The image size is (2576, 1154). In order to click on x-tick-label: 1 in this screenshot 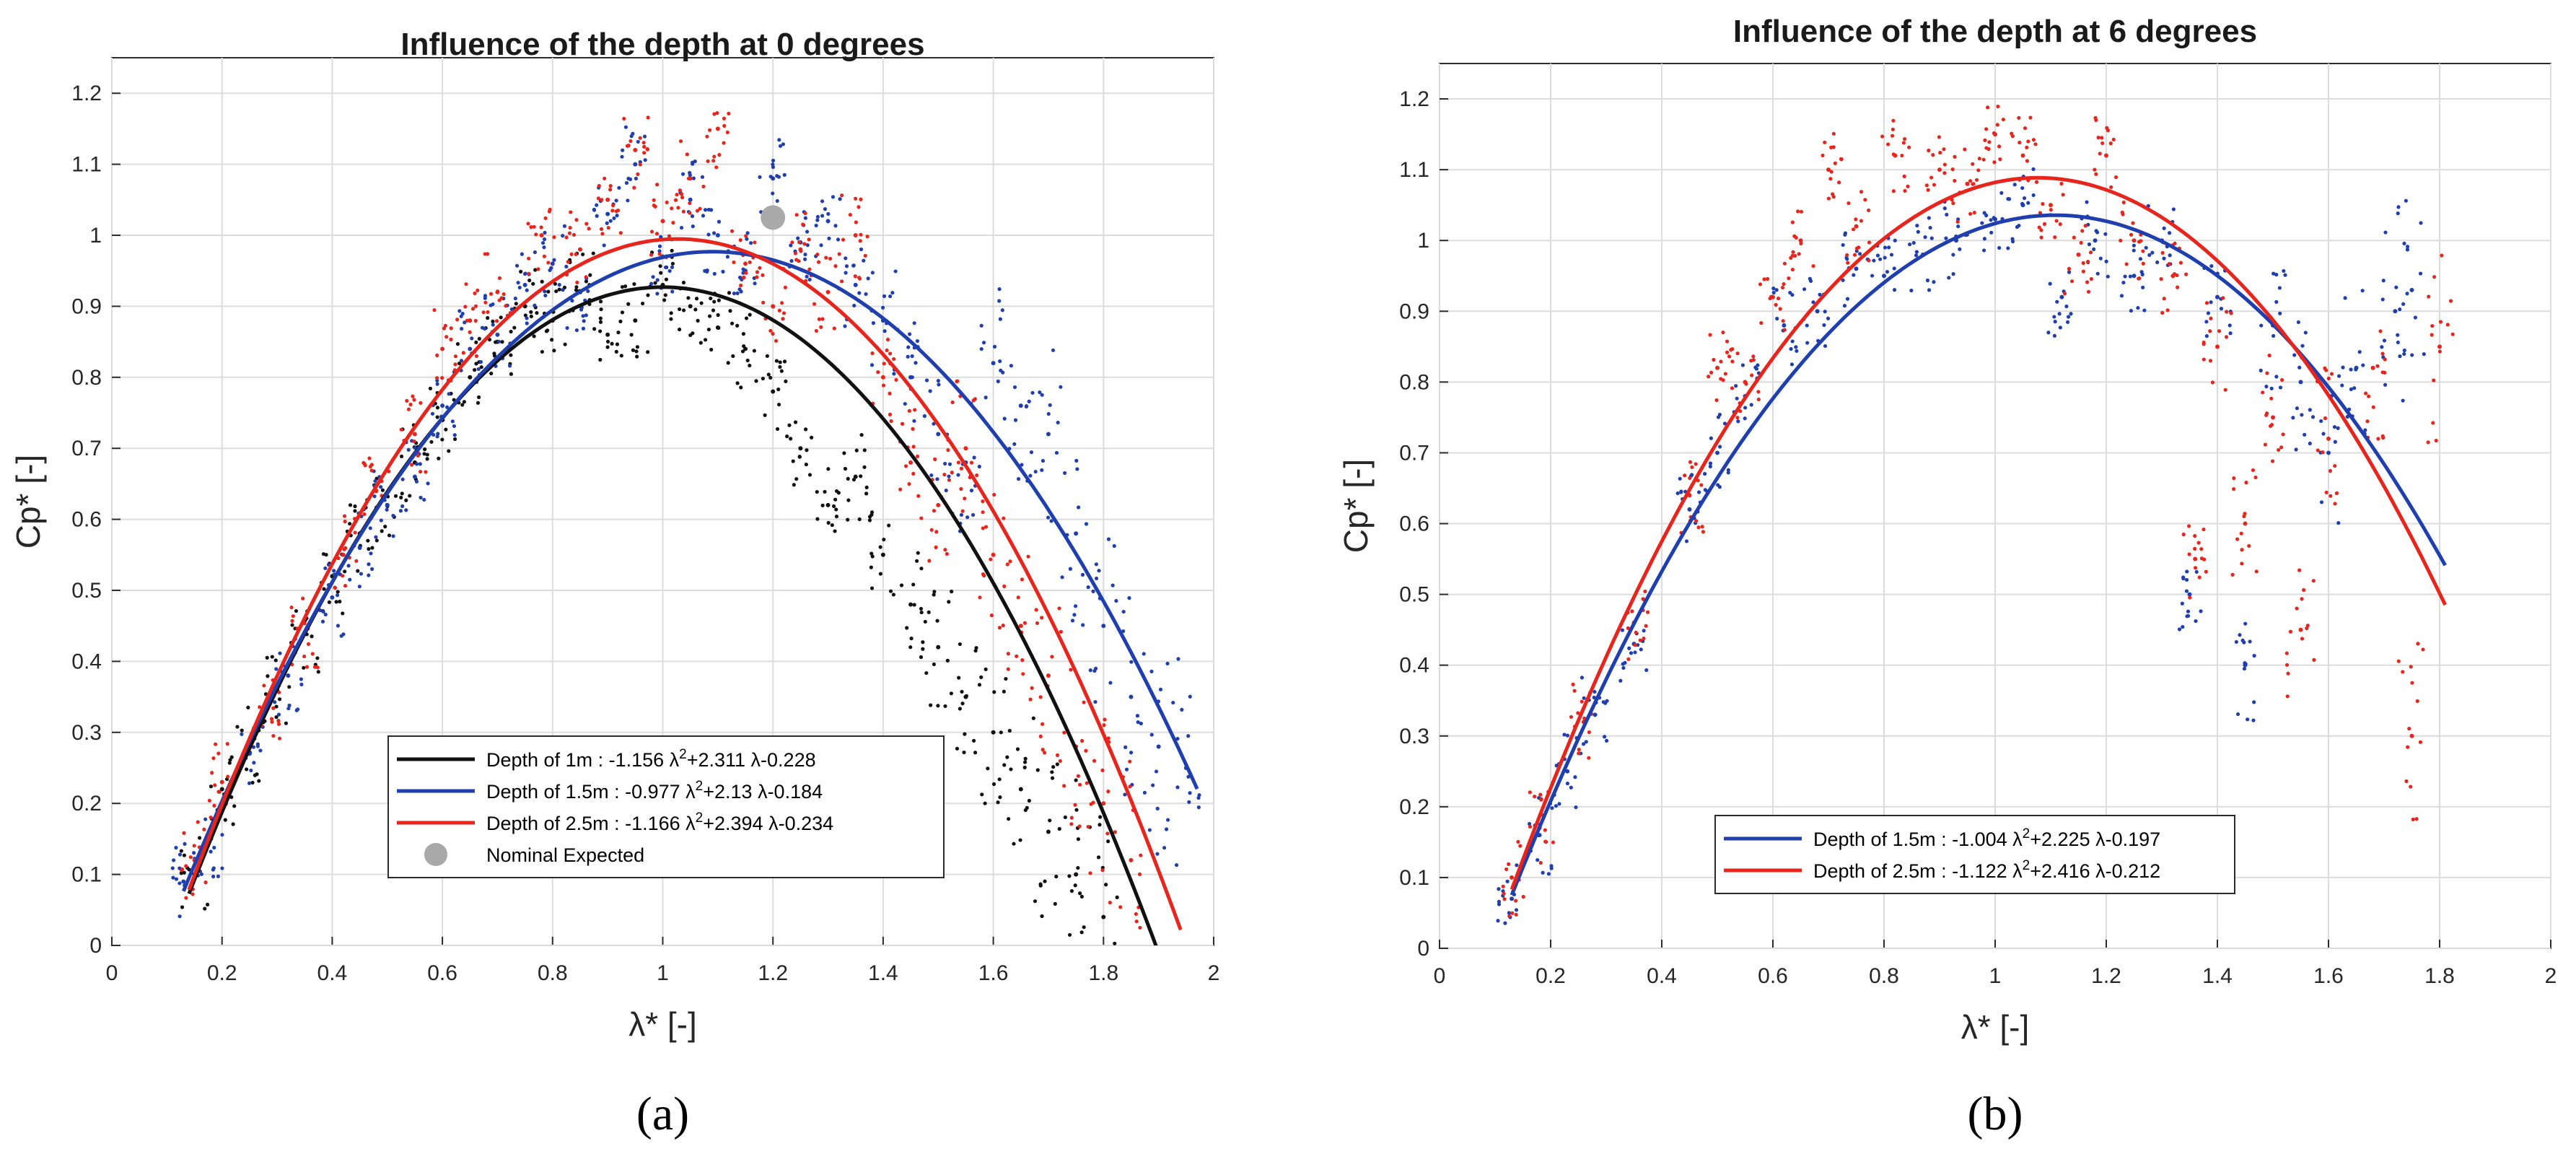, I will do `click(663, 973)`.